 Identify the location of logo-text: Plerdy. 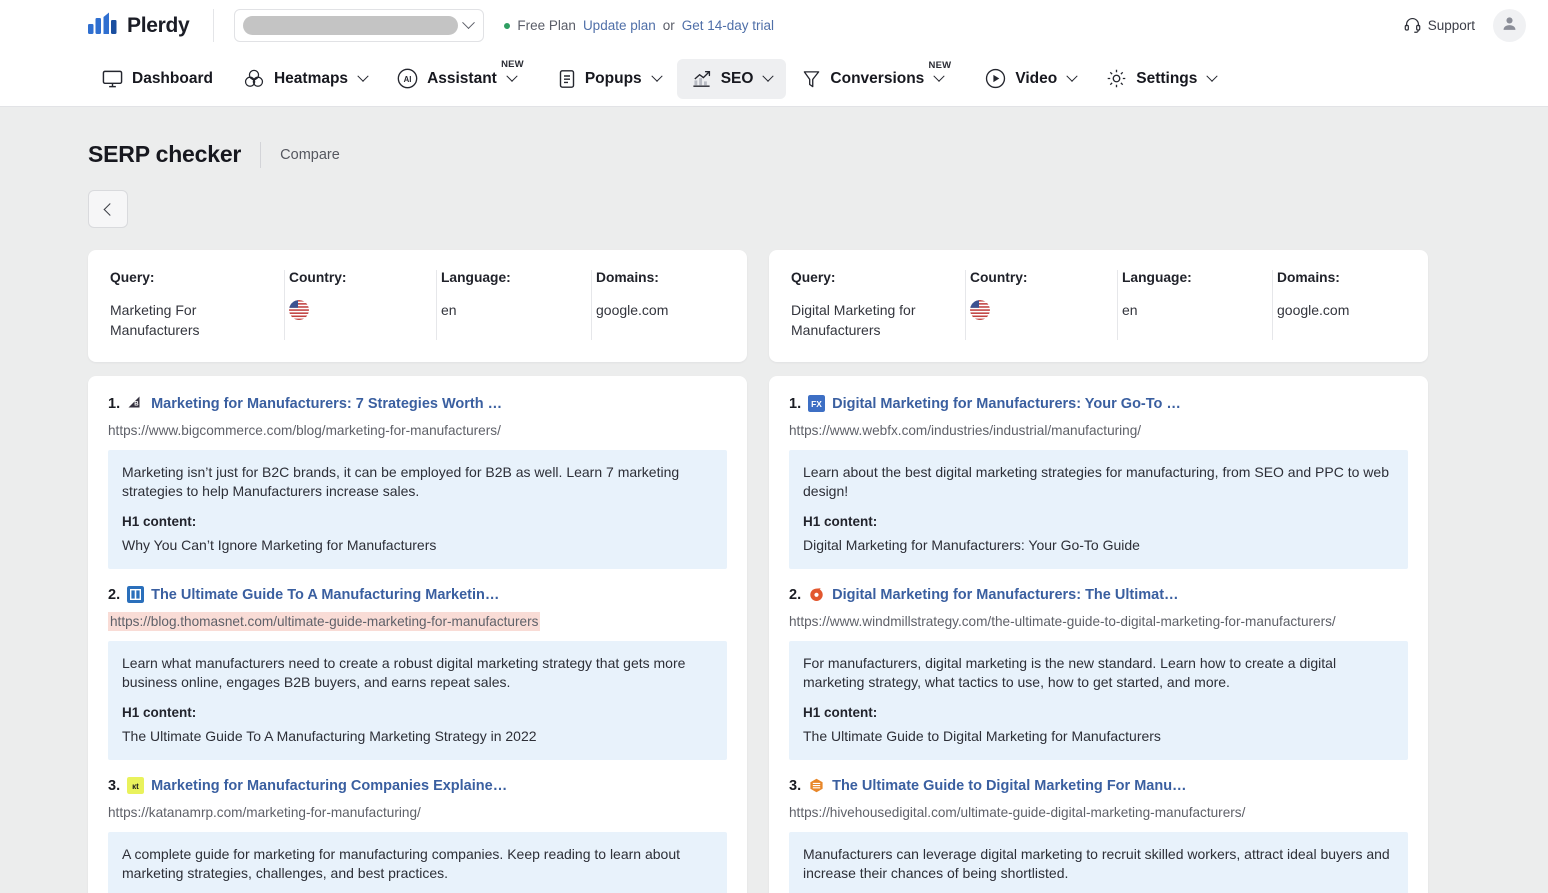
(158, 25).